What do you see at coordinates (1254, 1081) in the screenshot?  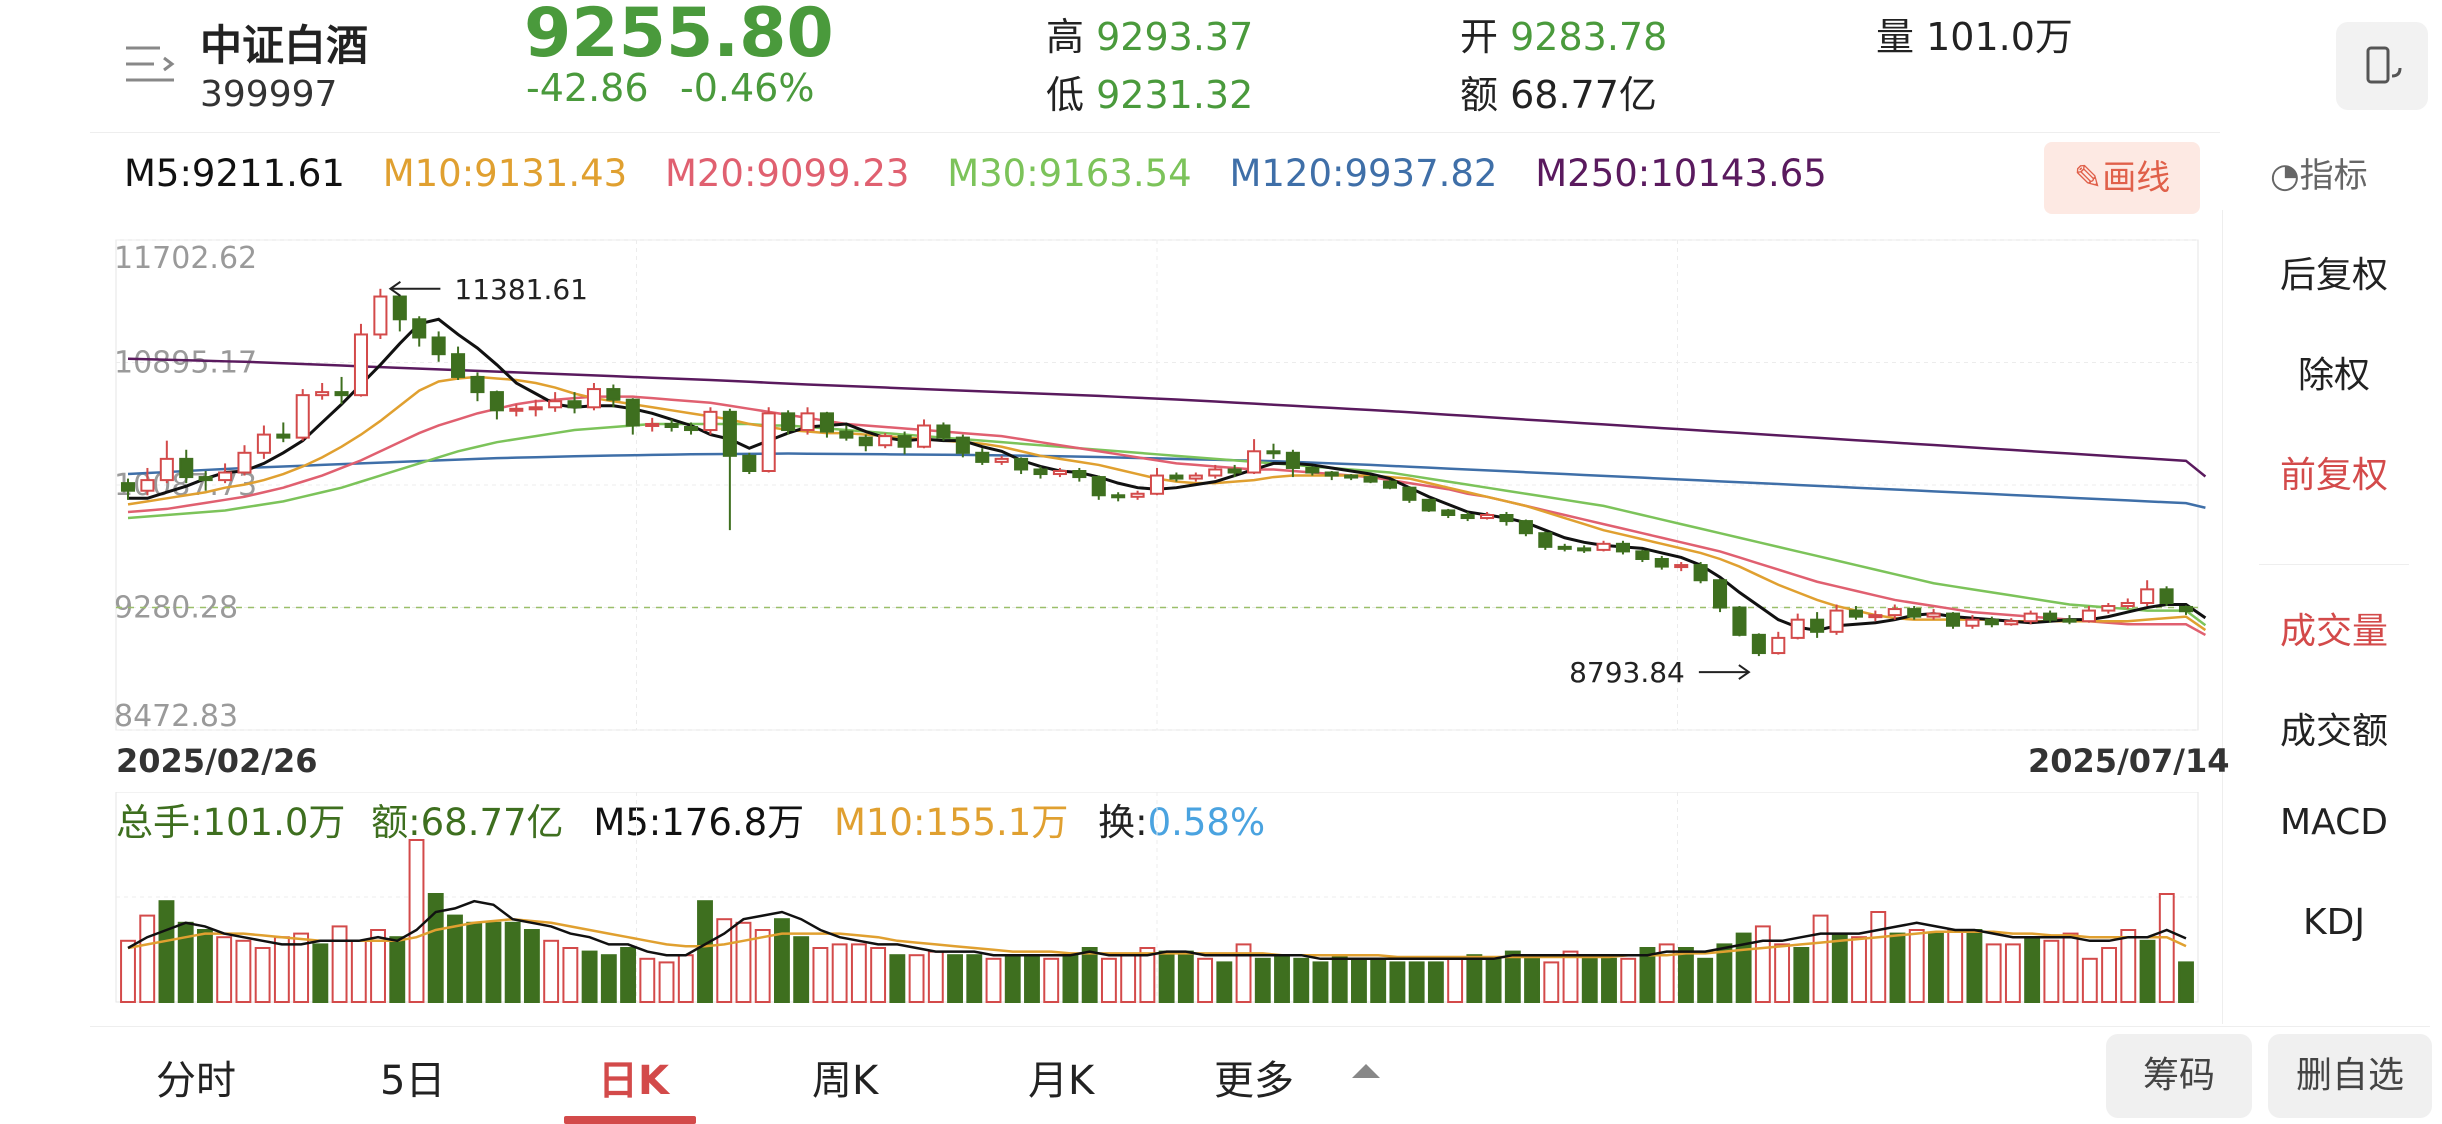 I see `tab-5: 更多` at bounding box center [1254, 1081].